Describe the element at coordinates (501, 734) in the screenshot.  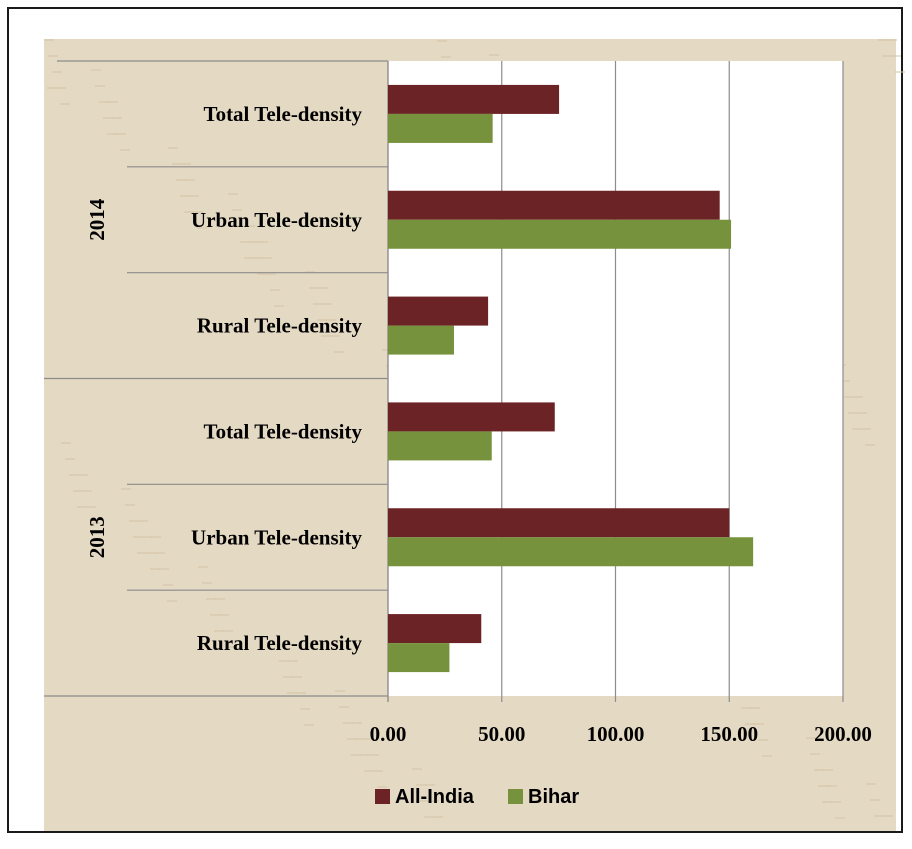
I see `x-tick-label: 50.00` at that location.